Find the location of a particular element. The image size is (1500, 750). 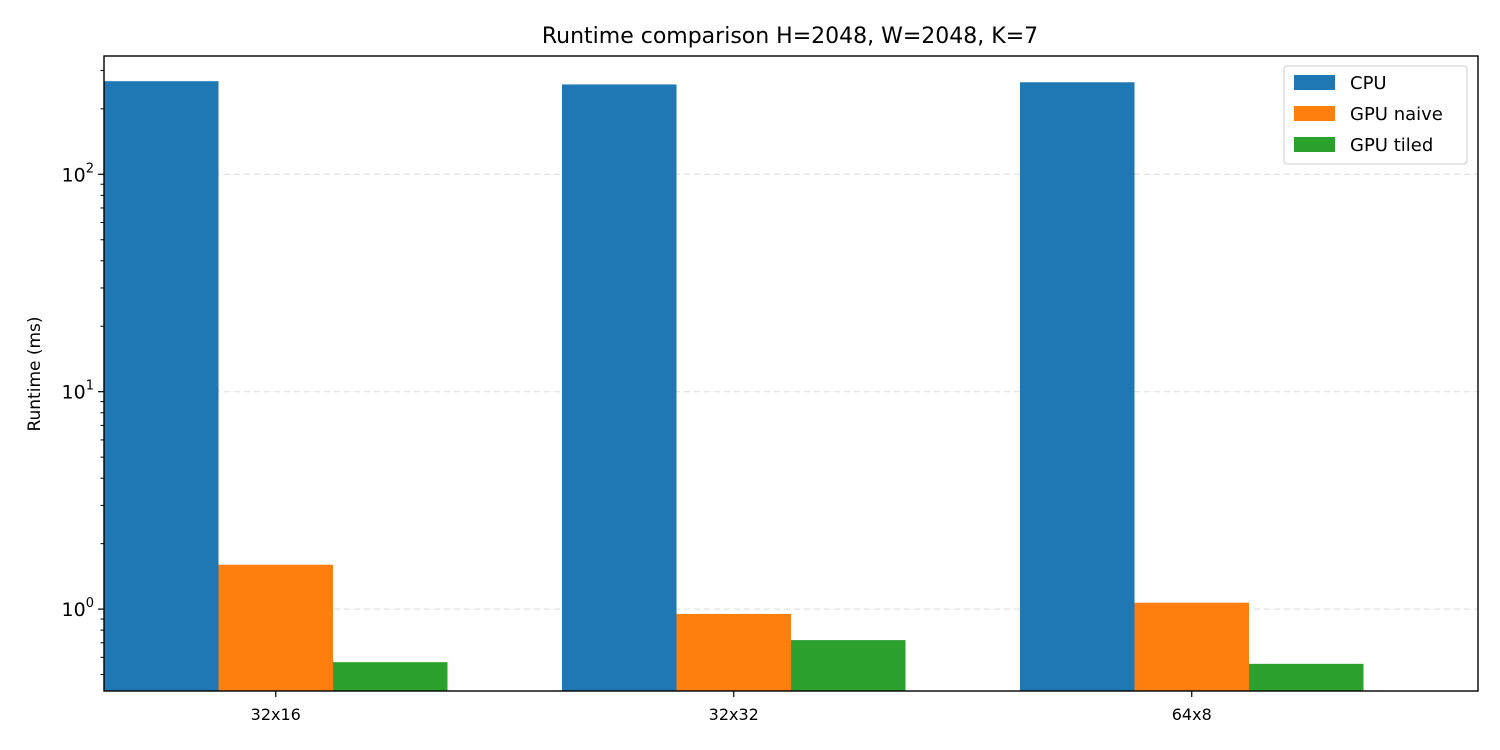

legend: CPU GPU naive GPU tiled is located at coordinates (1375, 115).